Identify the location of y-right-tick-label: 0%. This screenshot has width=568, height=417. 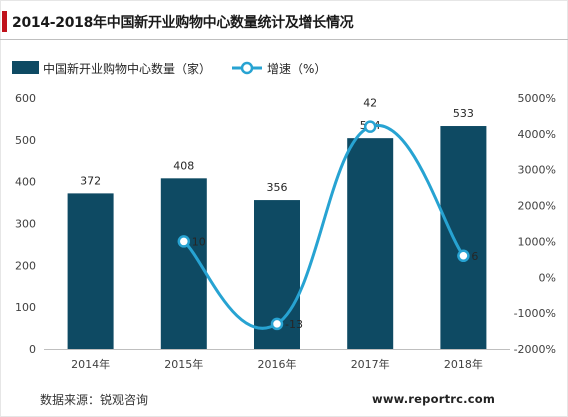
(547, 277).